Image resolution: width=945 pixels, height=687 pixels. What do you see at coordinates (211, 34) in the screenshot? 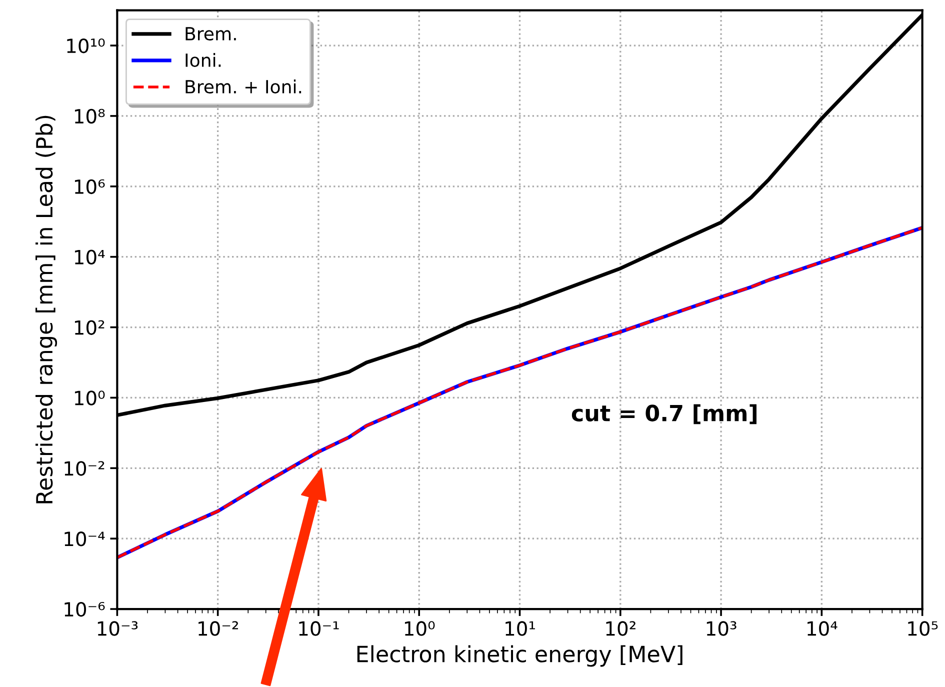
I see `legend-label: Brem.` at bounding box center [211, 34].